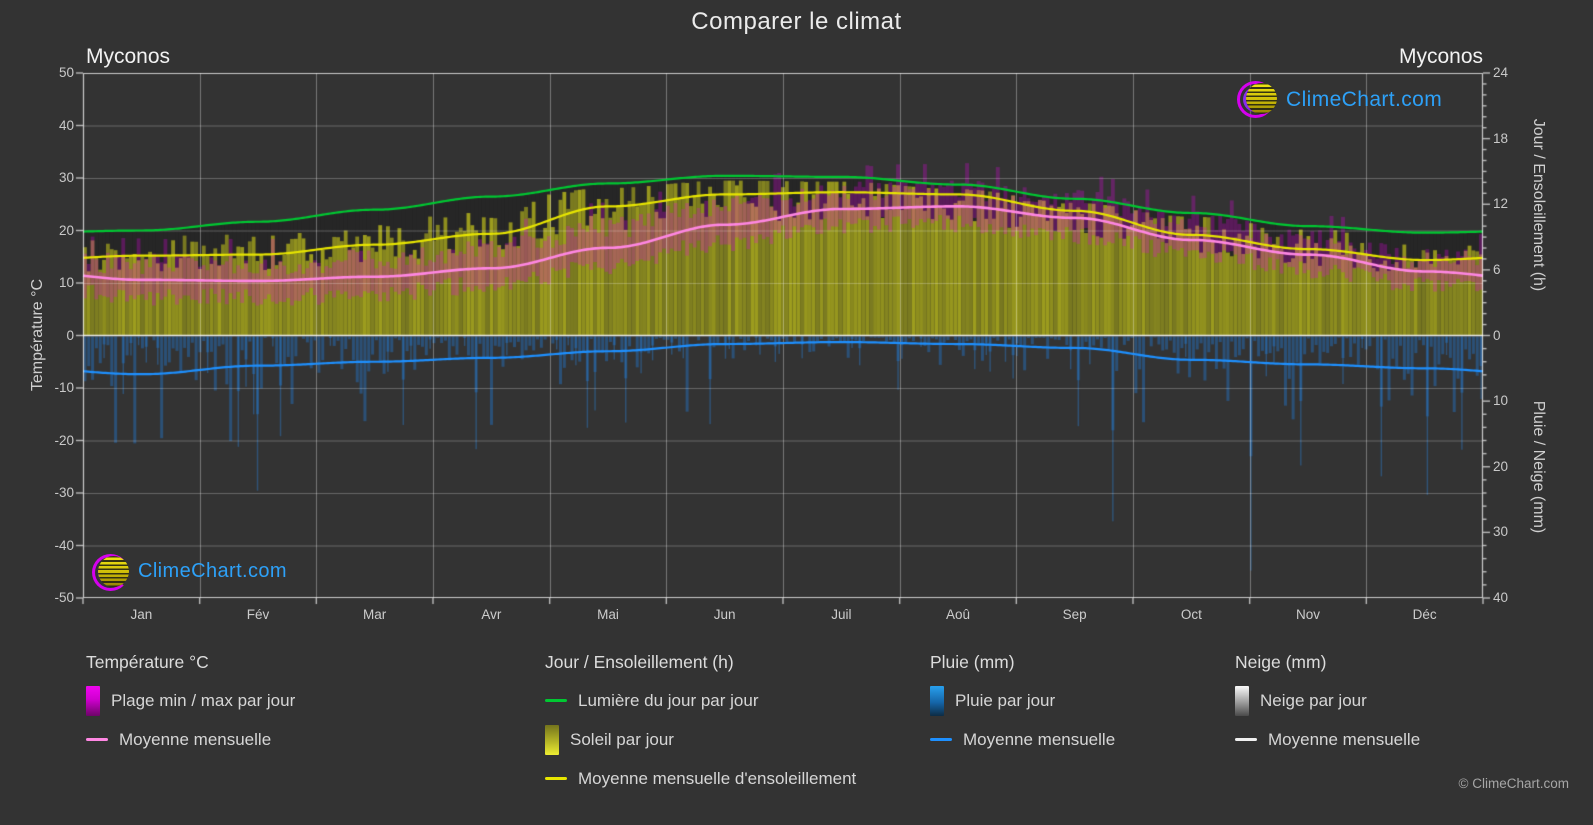 This screenshot has height=825, width=1593. What do you see at coordinates (128, 56) in the screenshot?
I see `station-label-left: Myconos` at bounding box center [128, 56].